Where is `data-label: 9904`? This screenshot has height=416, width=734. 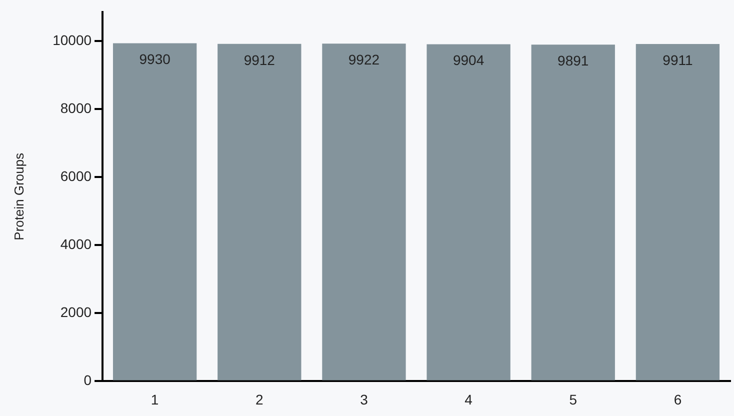 data-label: 9904 is located at coordinates (468, 60).